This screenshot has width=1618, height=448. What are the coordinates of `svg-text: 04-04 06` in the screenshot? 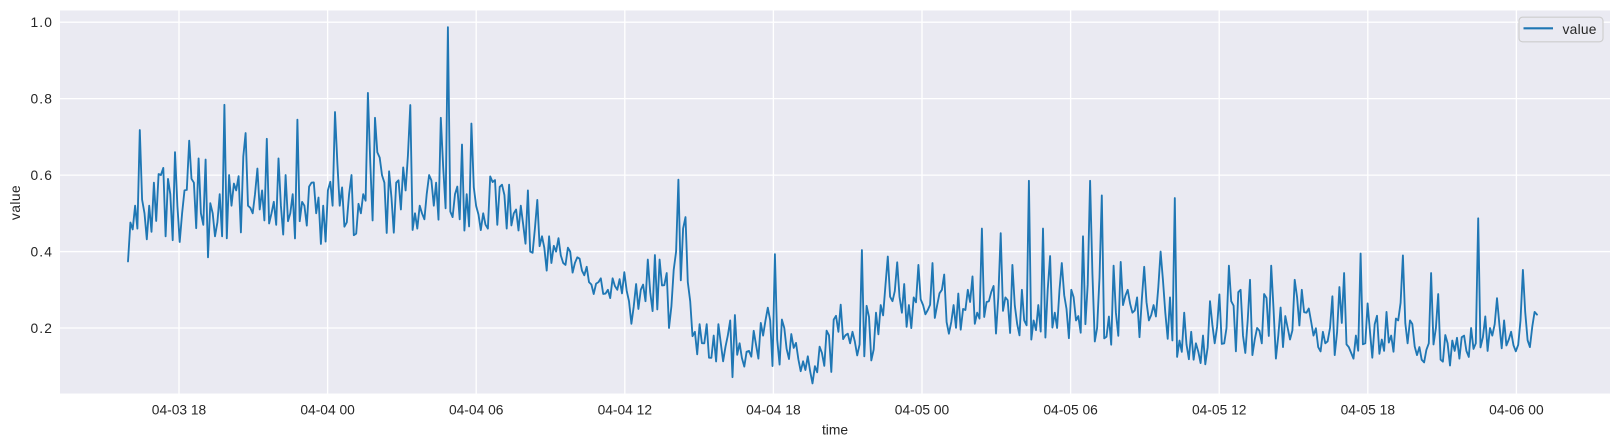 It's located at (476, 410).